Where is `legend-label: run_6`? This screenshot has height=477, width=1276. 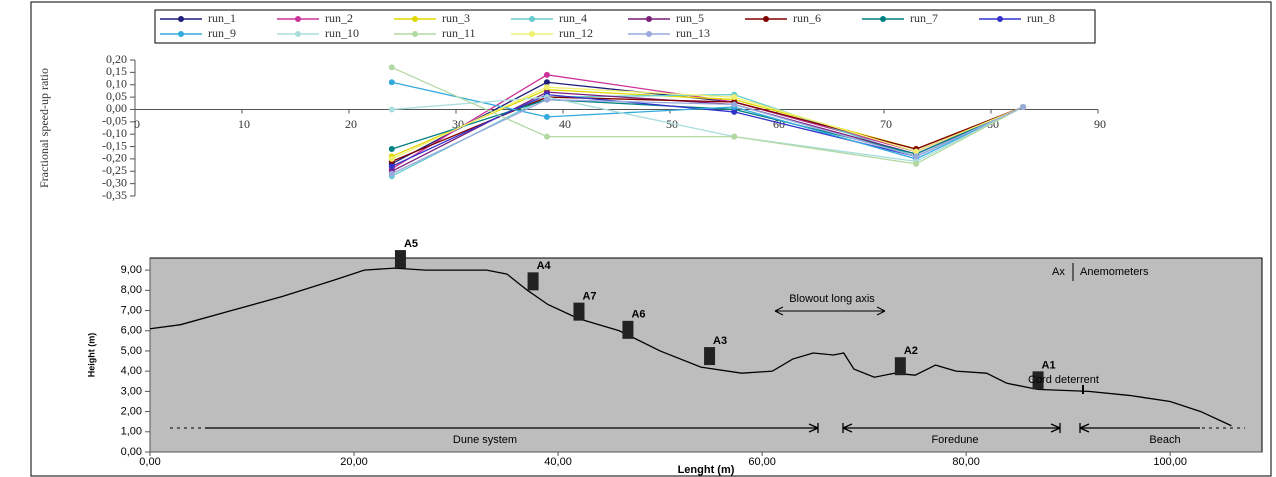
legend-label: run_6 is located at coordinates (807, 18).